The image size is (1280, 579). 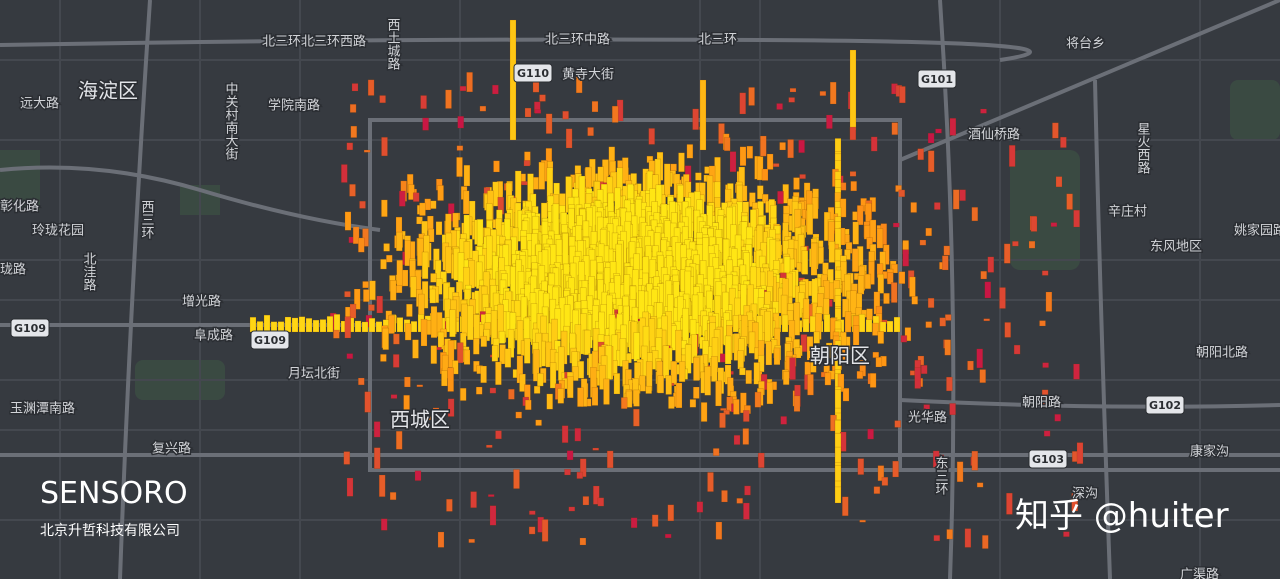 What do you see at coordinates (13, 270) in the screenshot?
I see `place-label: 珑路` at bounding box center [13, 270].